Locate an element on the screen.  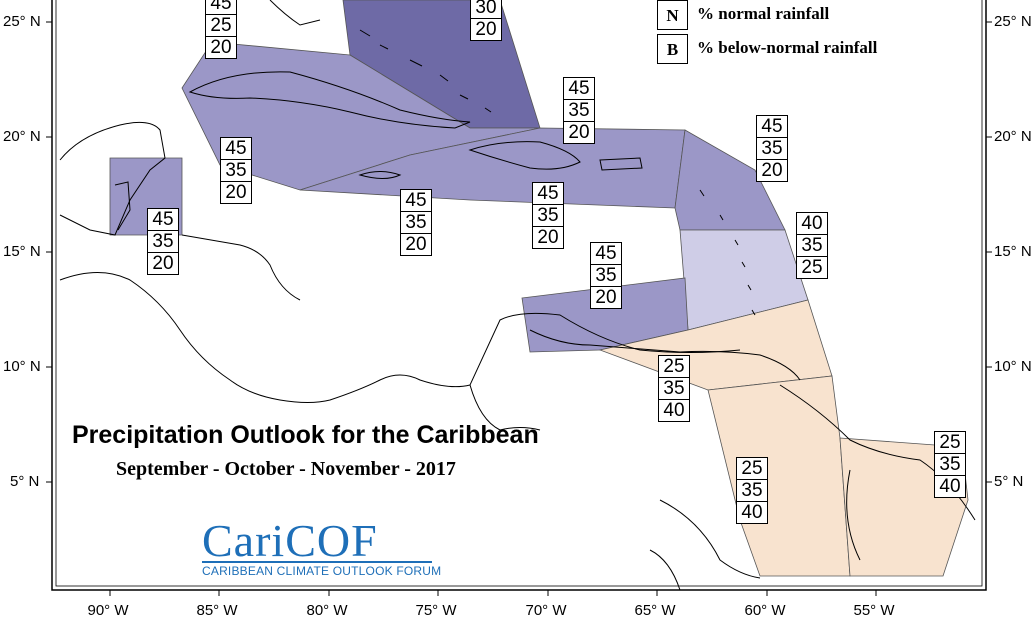
prob-box-french-guiana: 25 35 40 is located at coordinates (950, 464).